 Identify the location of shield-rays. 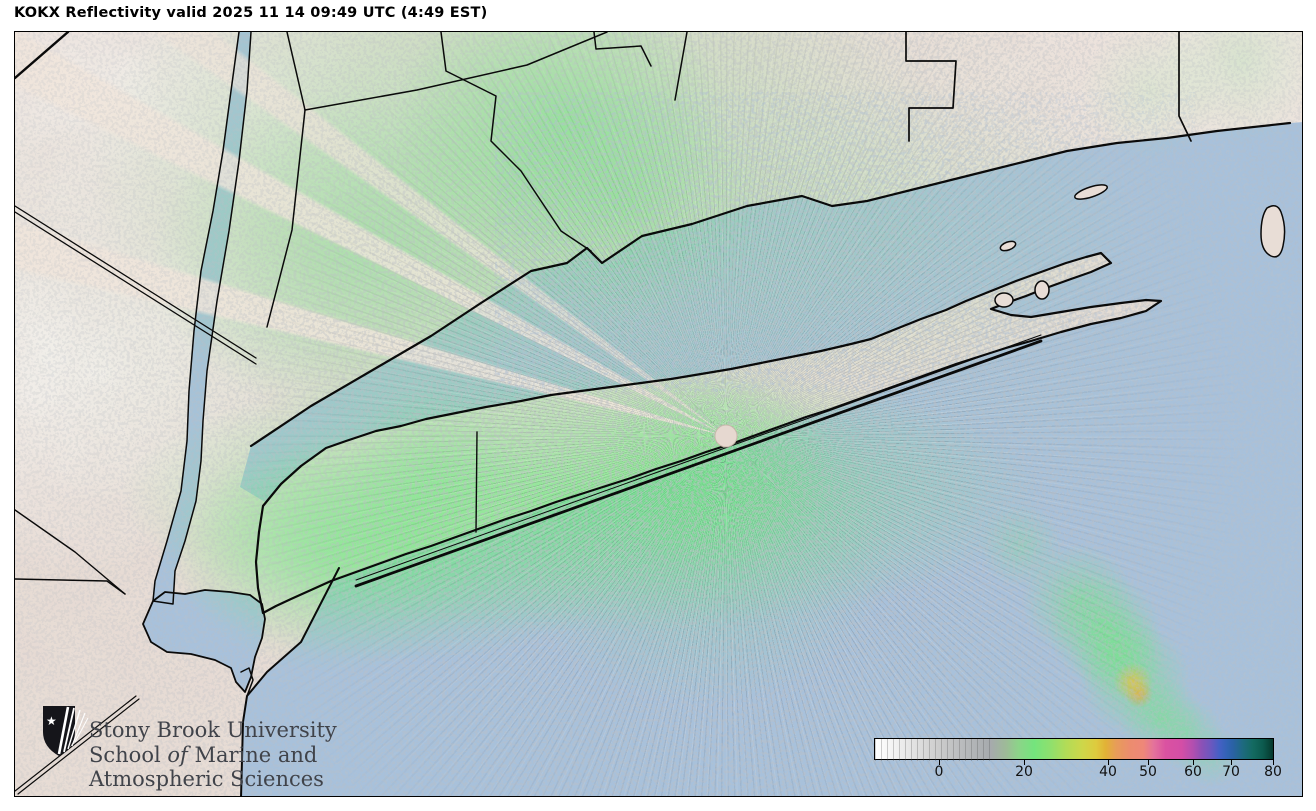
(73, 730).